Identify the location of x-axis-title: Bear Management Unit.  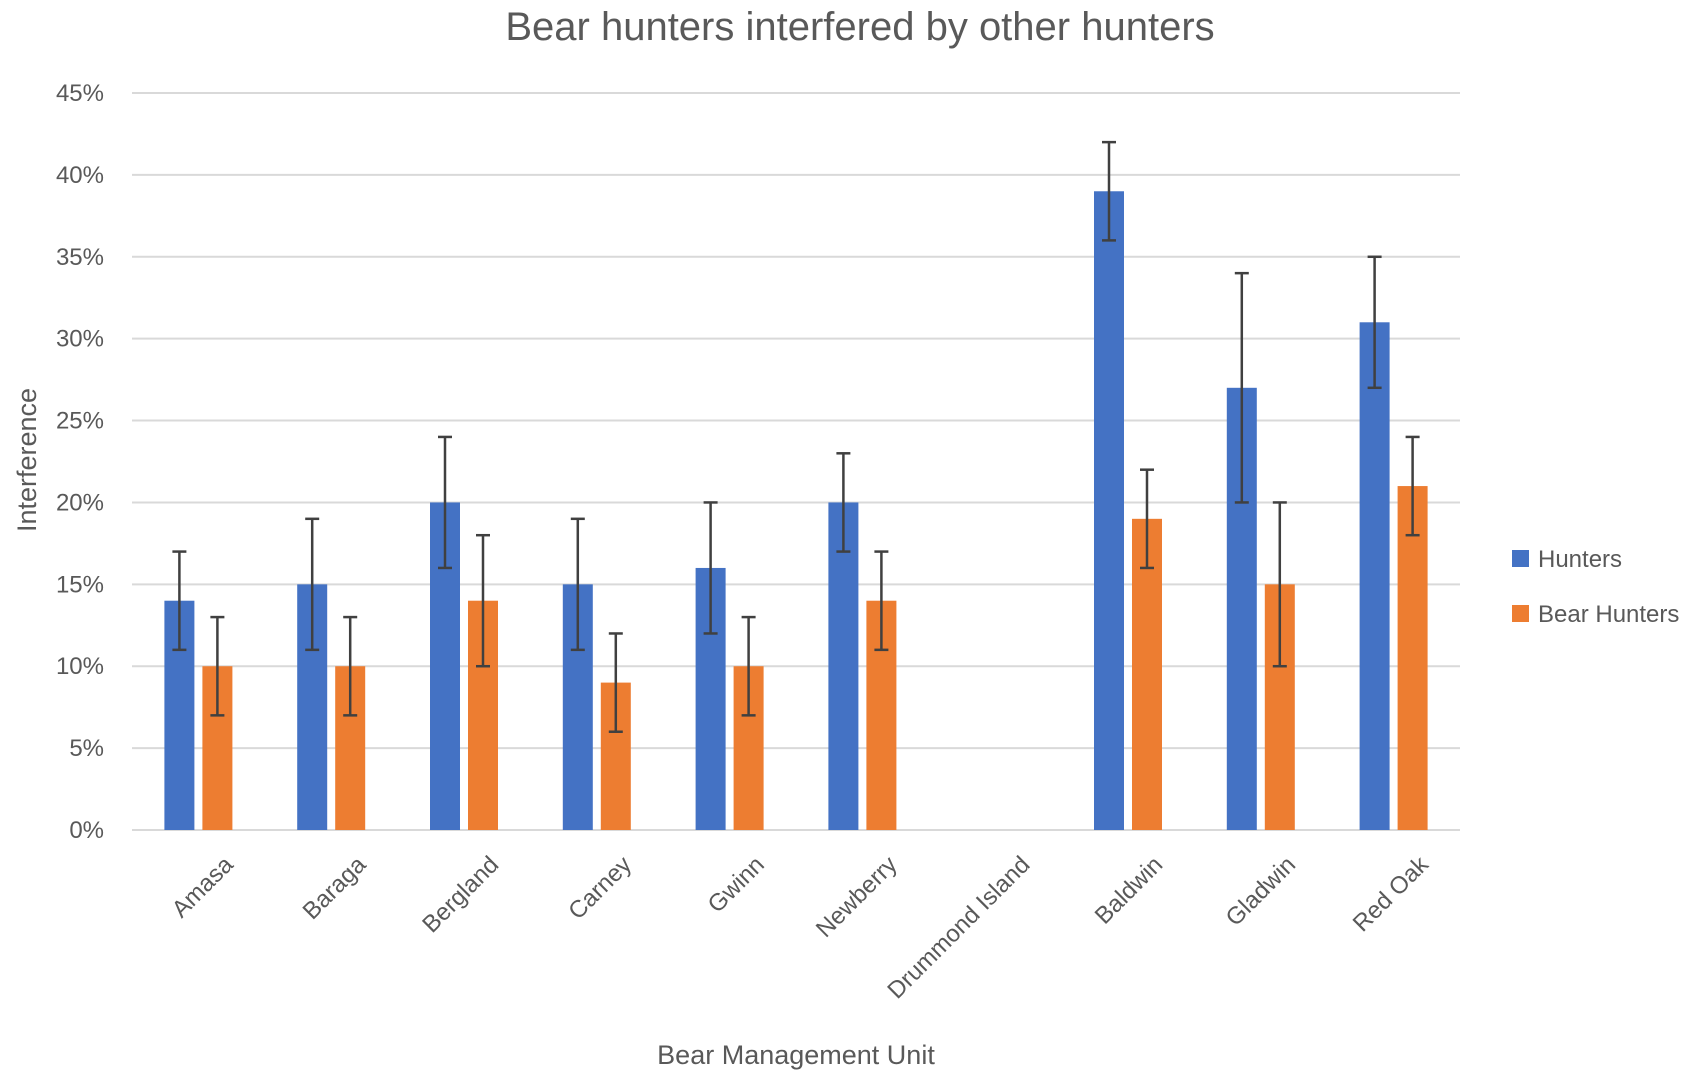
(796, 1055).